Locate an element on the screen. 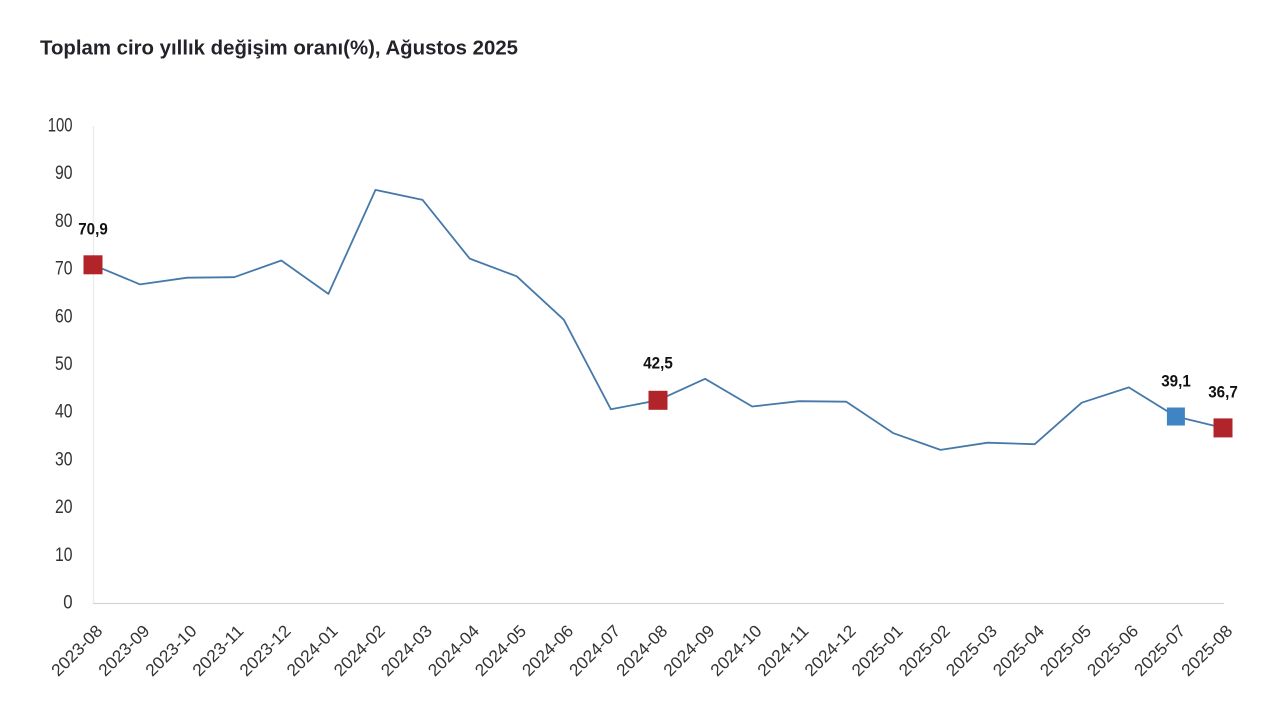 This screenshot has height=711, width=1280. svg-text: 0 is located at coordinates (67, 603).